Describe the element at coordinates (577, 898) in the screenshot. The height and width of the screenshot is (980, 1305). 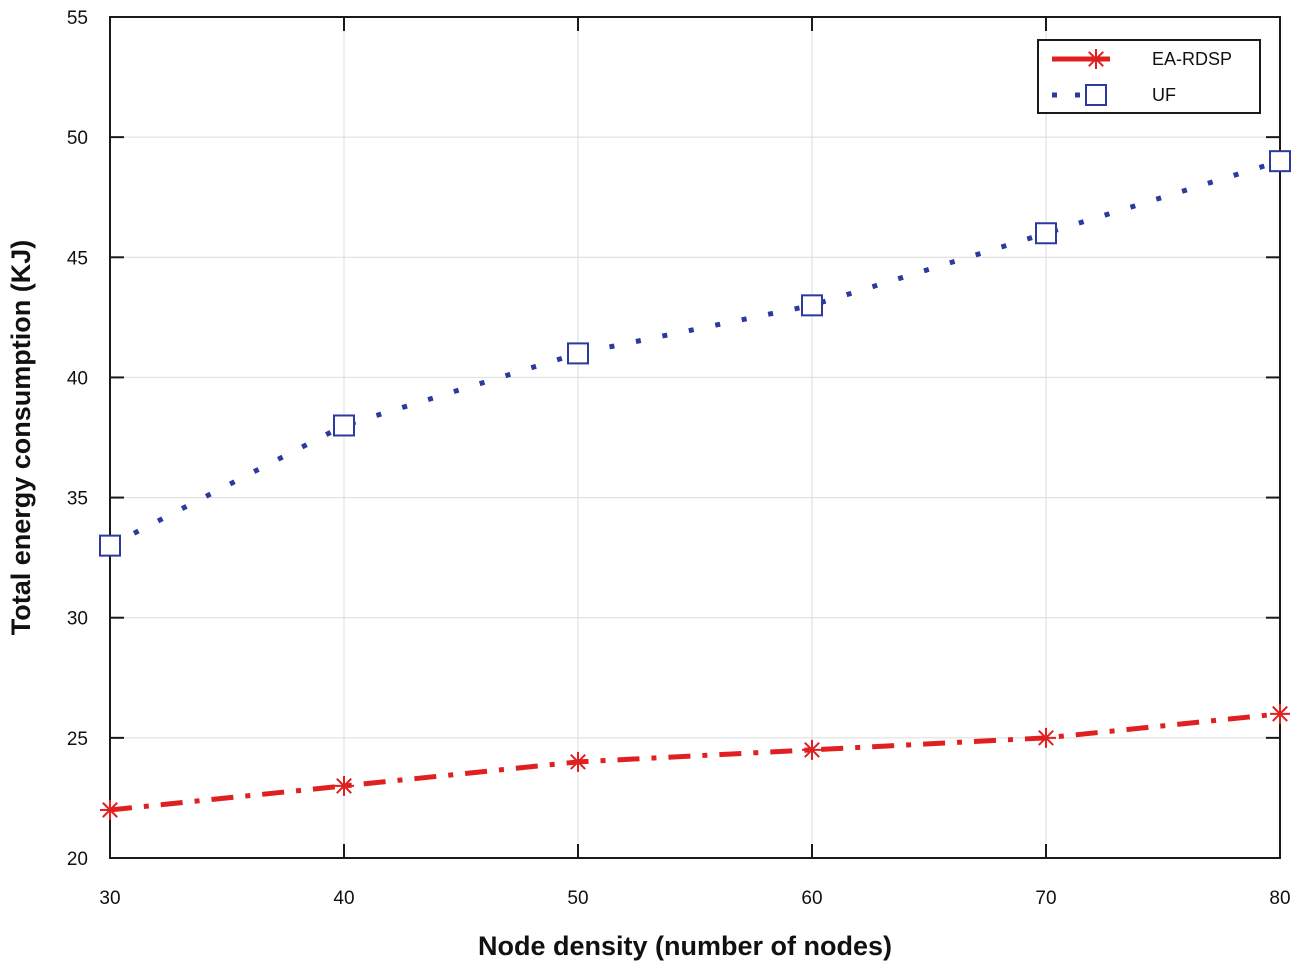
I see `x-tick-label: 50` at that location.